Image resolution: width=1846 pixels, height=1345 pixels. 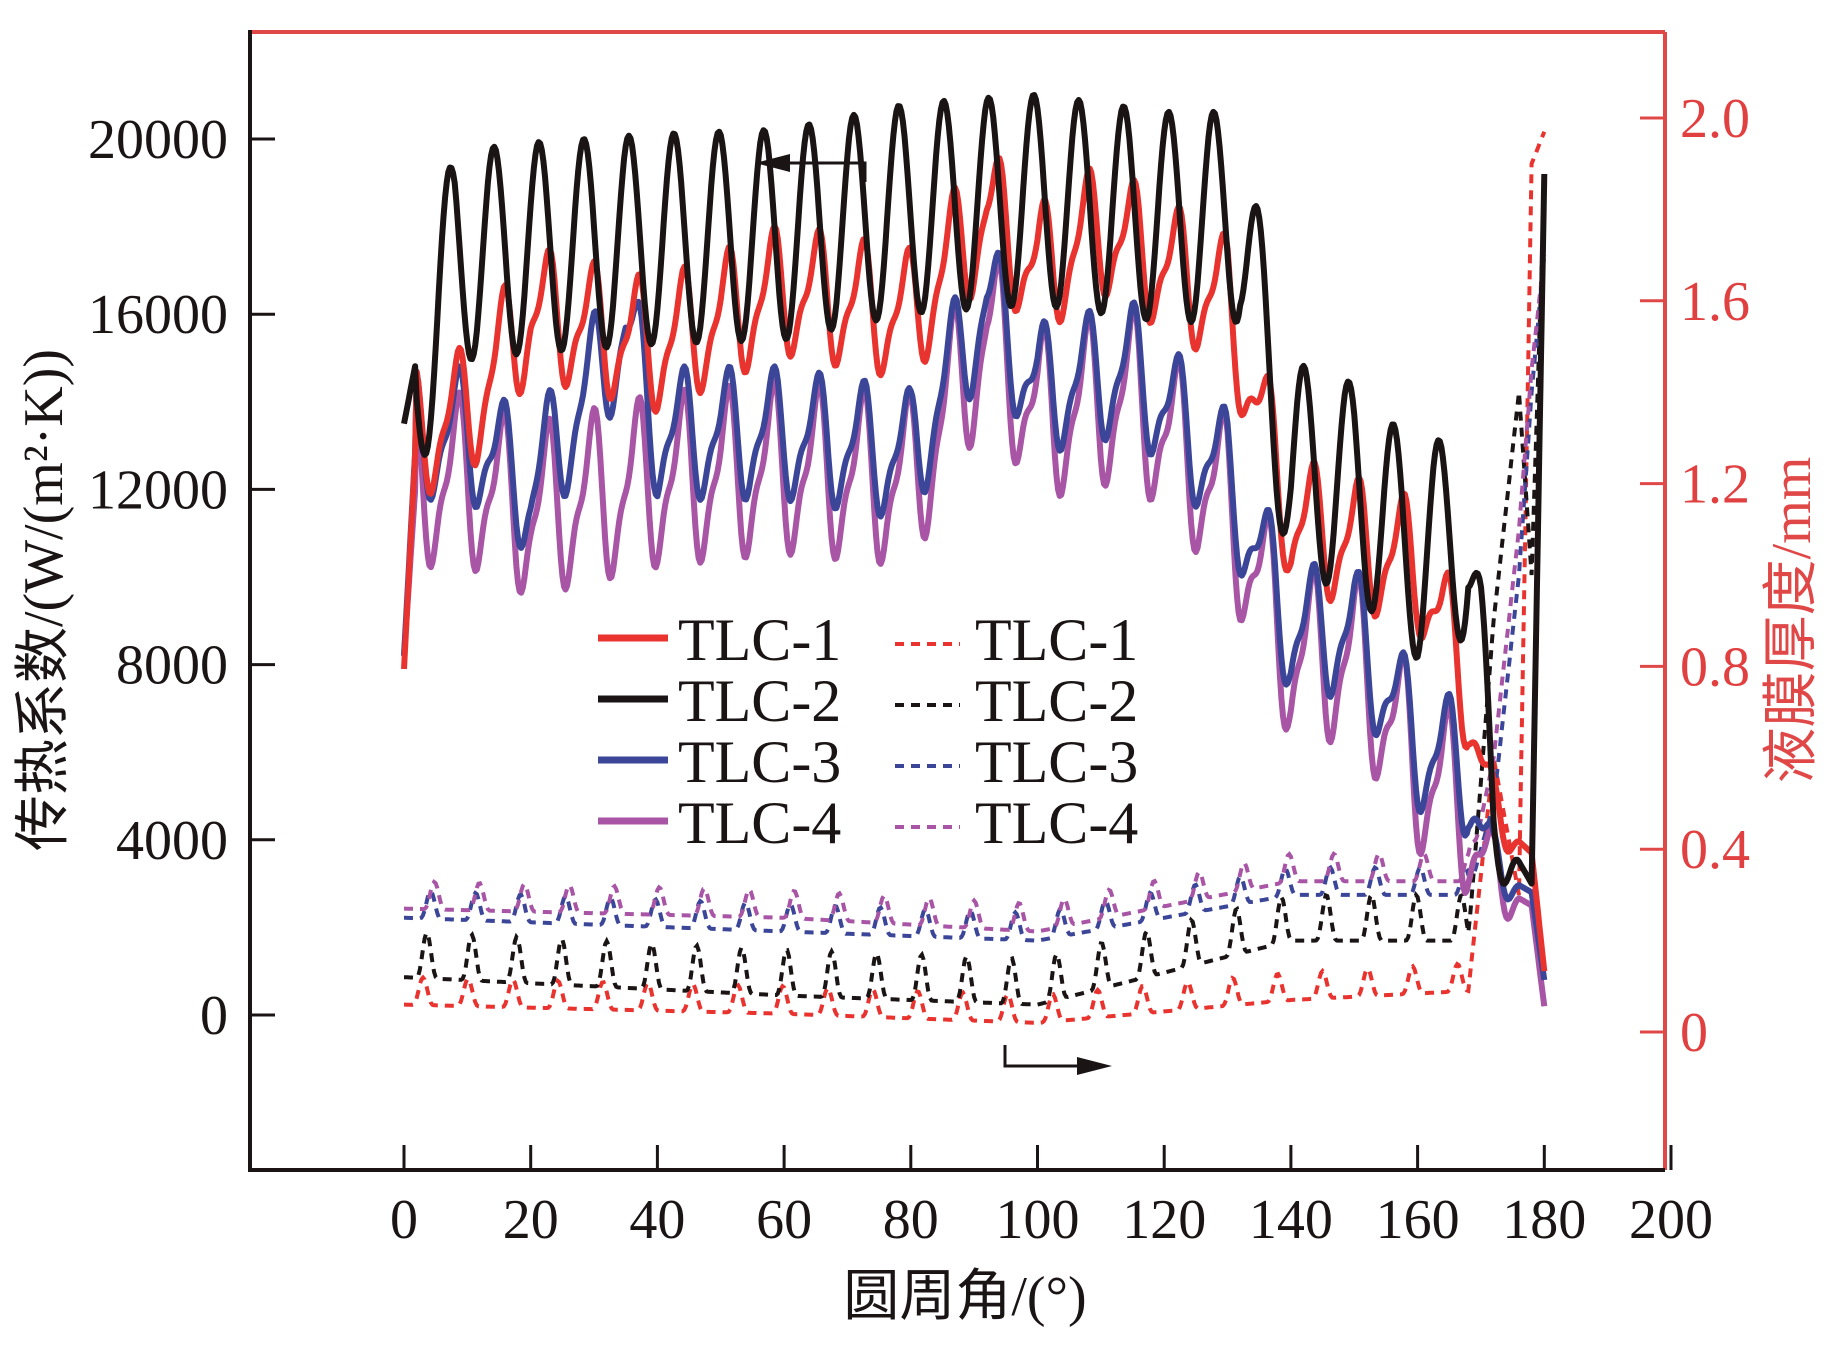 I want to click on x-tick-label: 140, so click(x=1291, y=1220).